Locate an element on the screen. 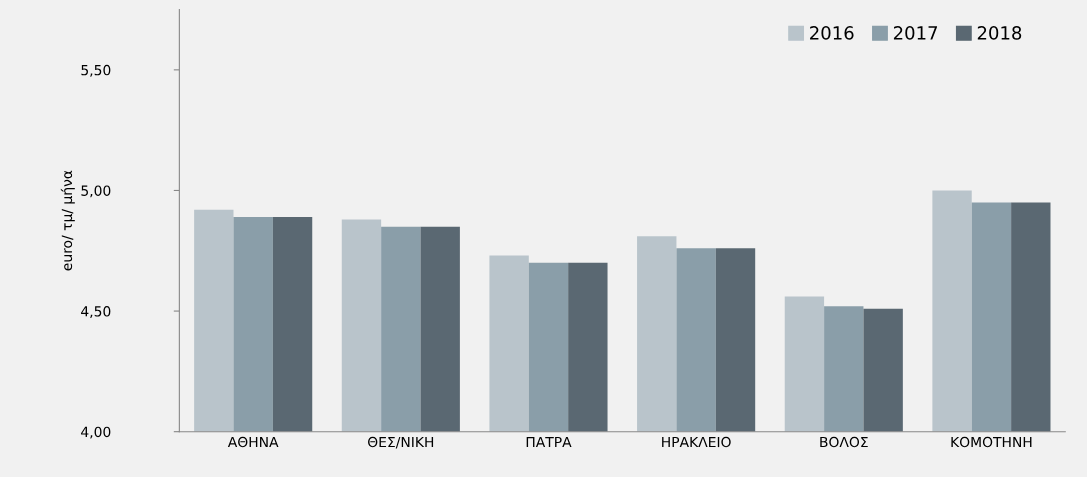 The image size is (1087, 477). x-tick-label: ΗΡΑΚΛΕΙΟ is located at coordinates (696, 442).